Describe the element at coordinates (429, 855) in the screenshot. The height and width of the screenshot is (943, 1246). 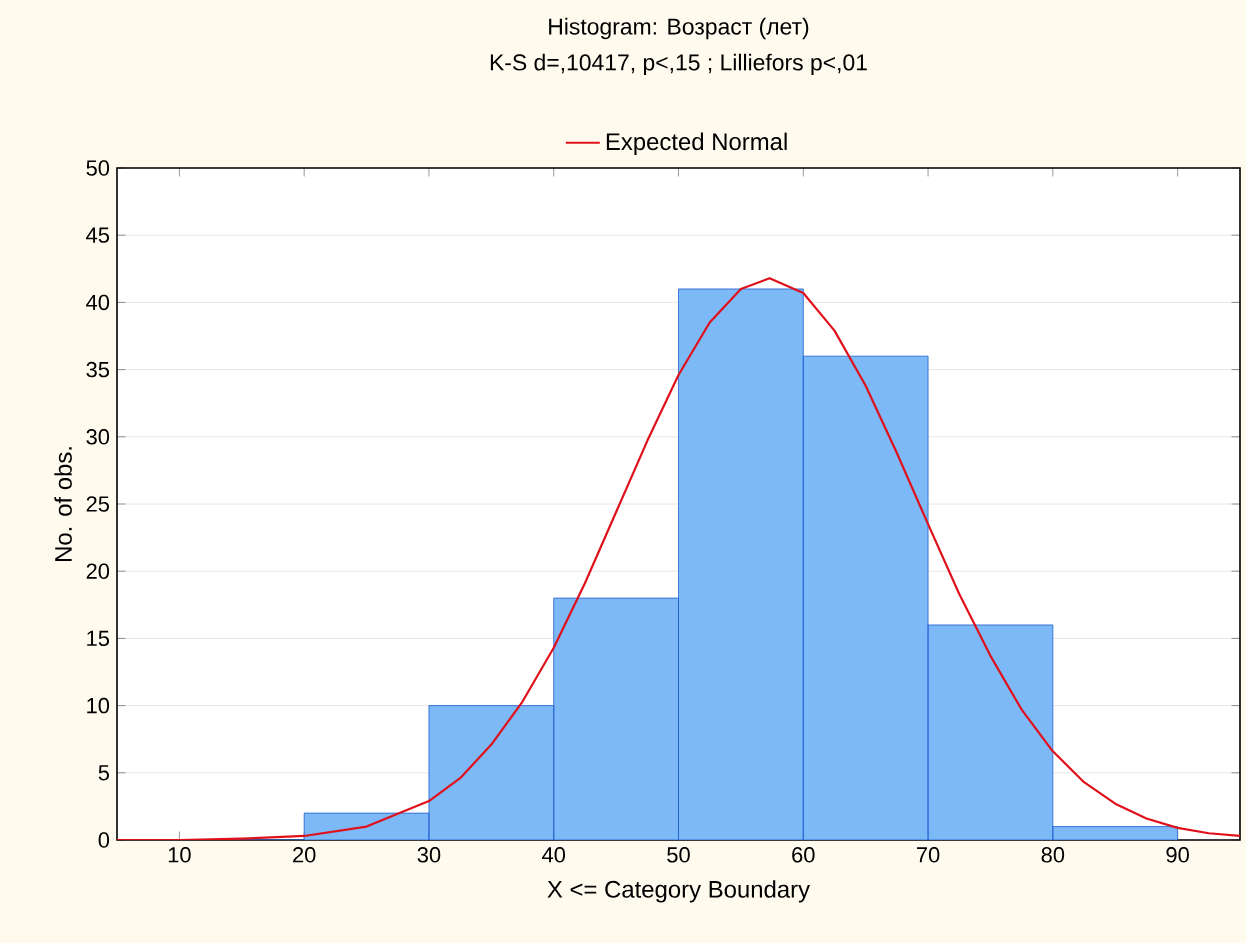
I see `x-tick-label: 30` at that location.